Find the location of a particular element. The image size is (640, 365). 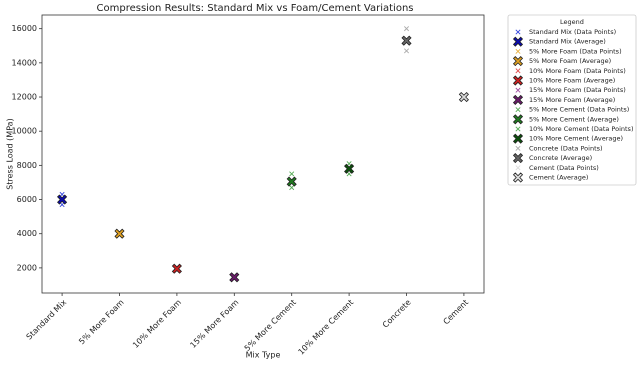

legend-label: Standard Mix (Data Points) is located at coordinates (572, 32).